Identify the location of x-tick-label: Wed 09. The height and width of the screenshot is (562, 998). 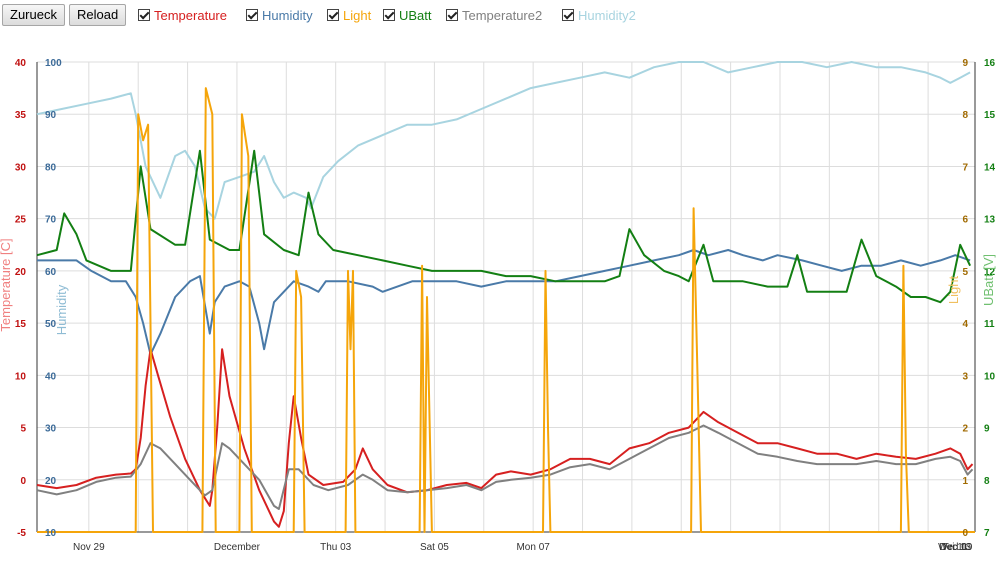
(955, 547).